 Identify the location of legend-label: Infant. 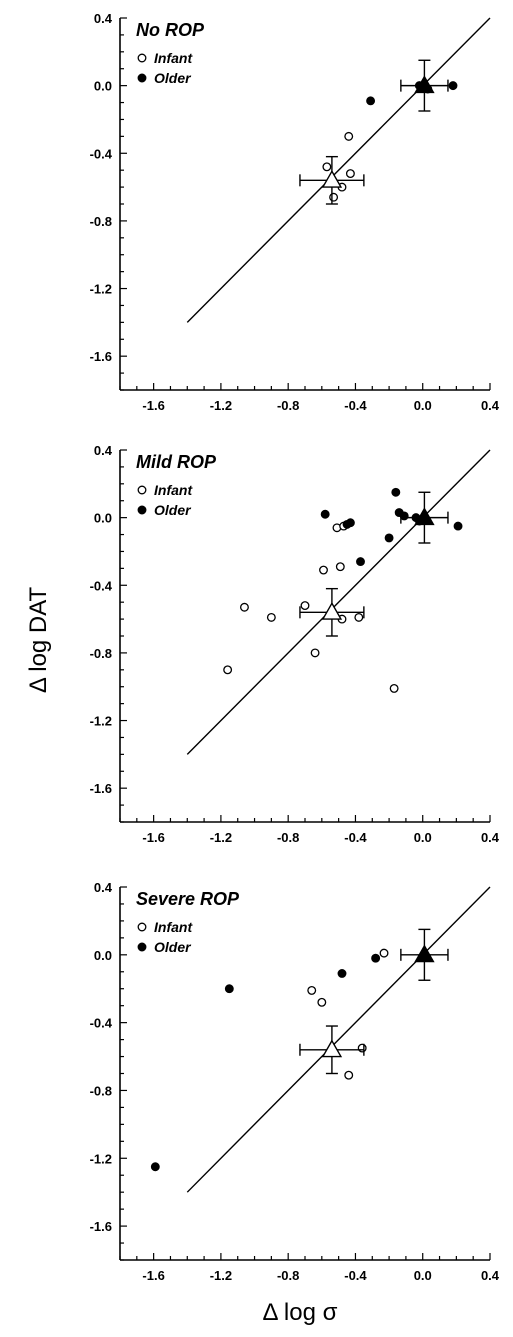
(173, 58).